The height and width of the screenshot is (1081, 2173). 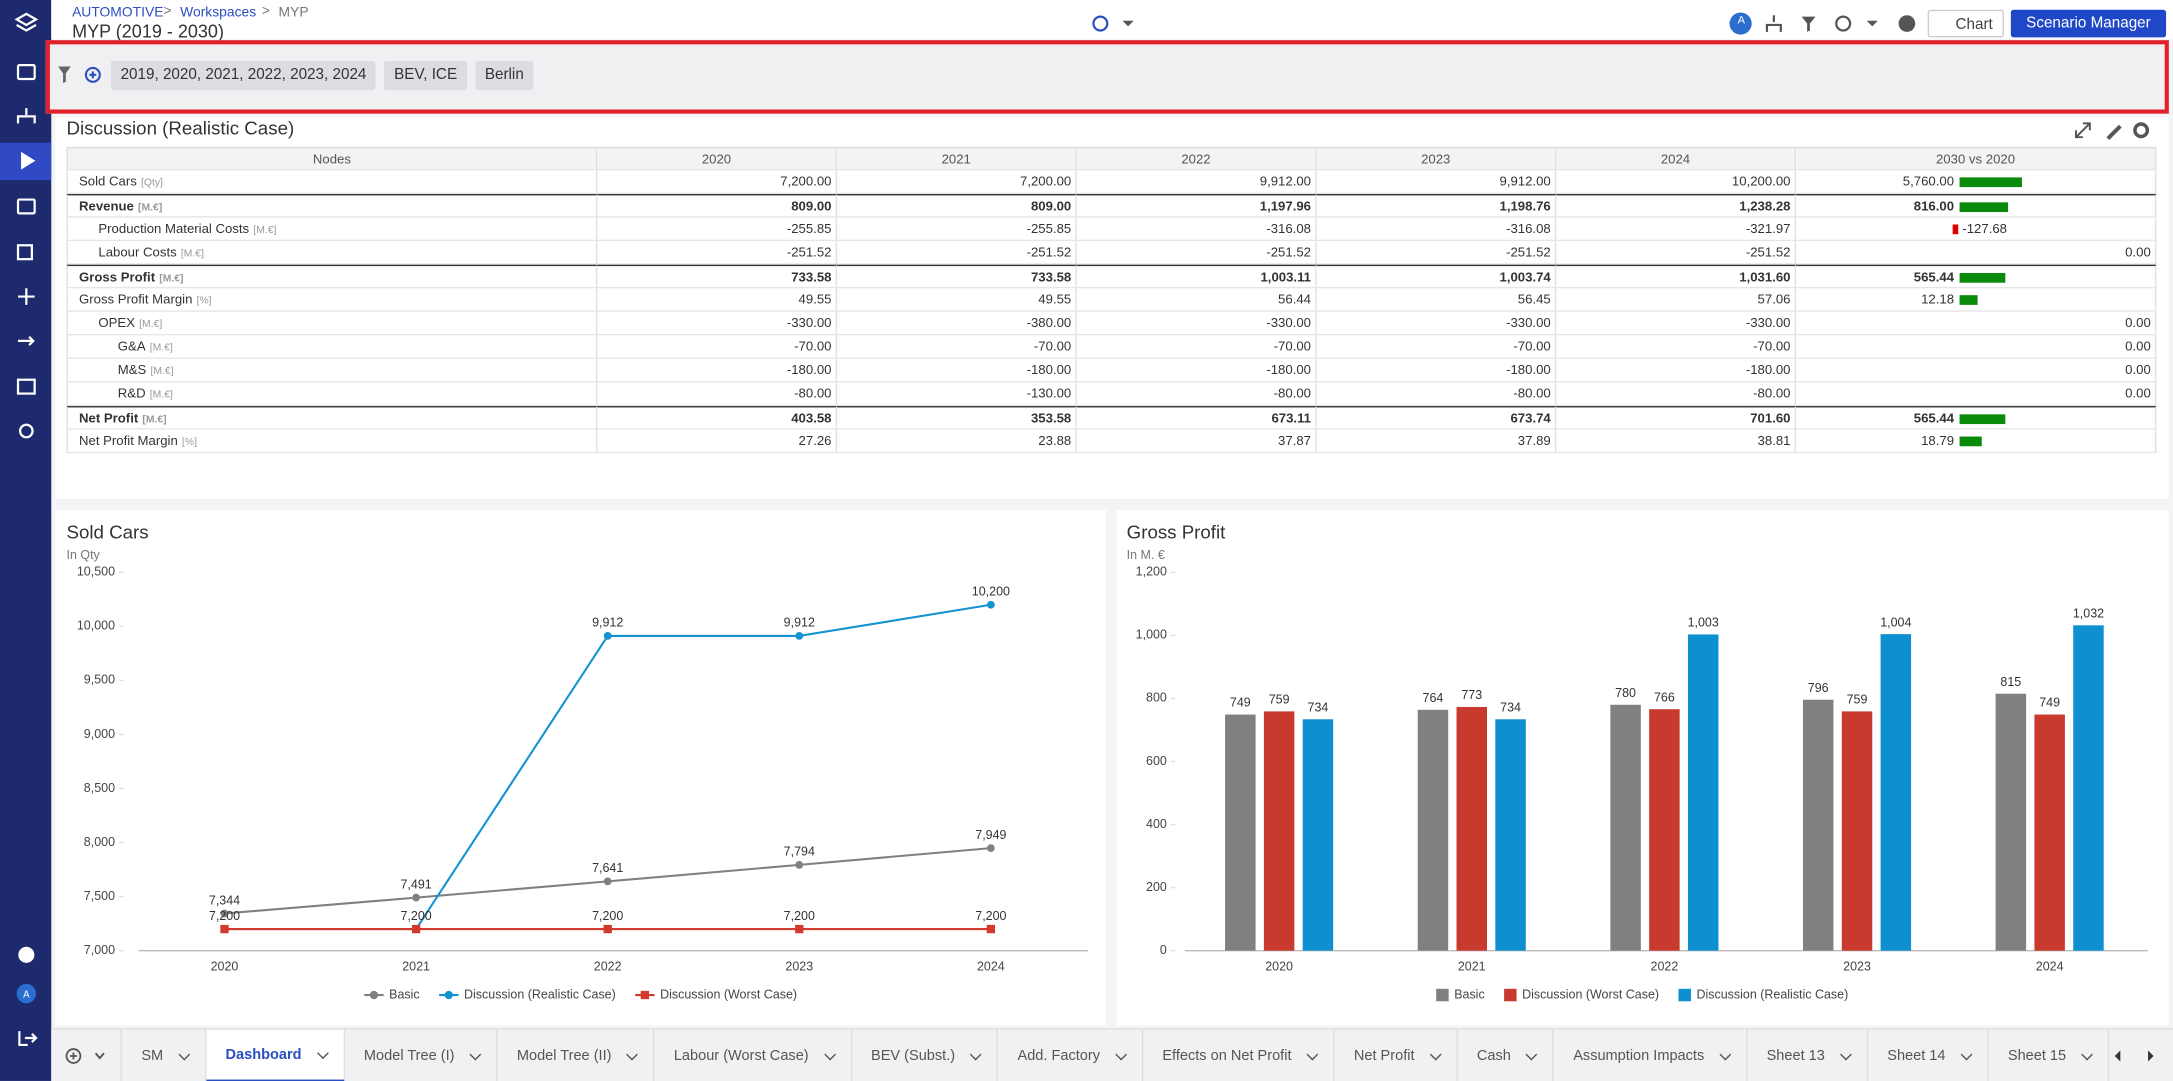 What do you see at coordinates (332, 206) in the screenshot?
I see `row-label: Revenue [M.€]` at bounding box center [332, 206].